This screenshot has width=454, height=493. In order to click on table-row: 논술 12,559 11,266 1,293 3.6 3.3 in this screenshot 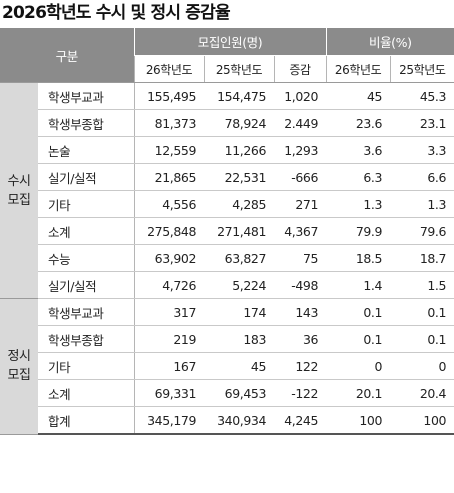, I will do `click(227, 150)`.